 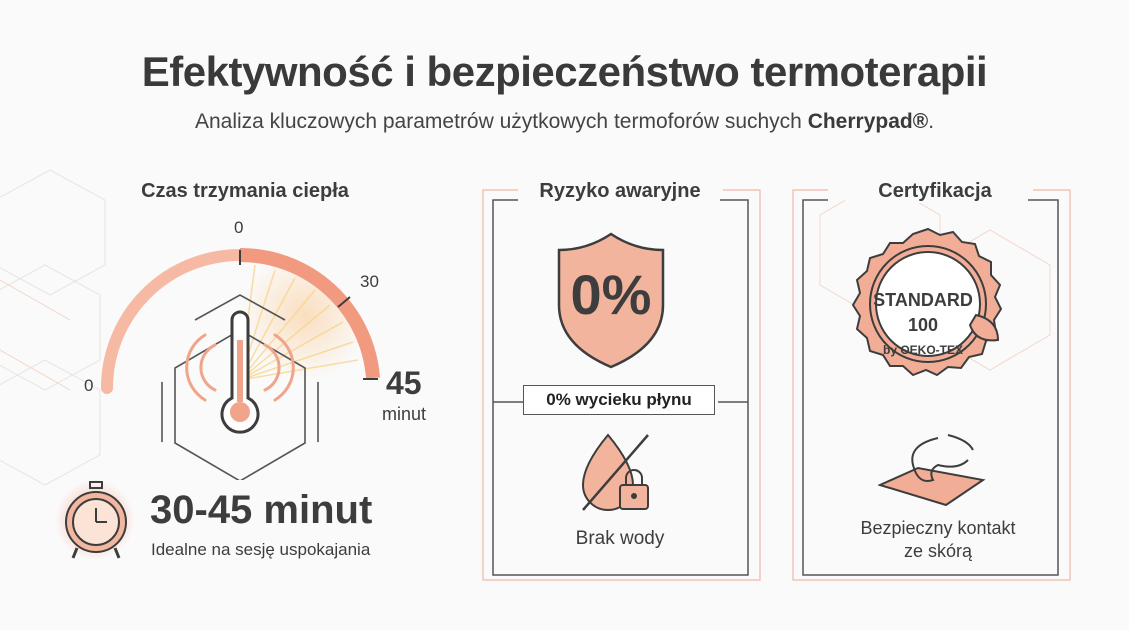 I want to click on skin-contact-caption-2: ze skórą, so click(x=938, y=551).